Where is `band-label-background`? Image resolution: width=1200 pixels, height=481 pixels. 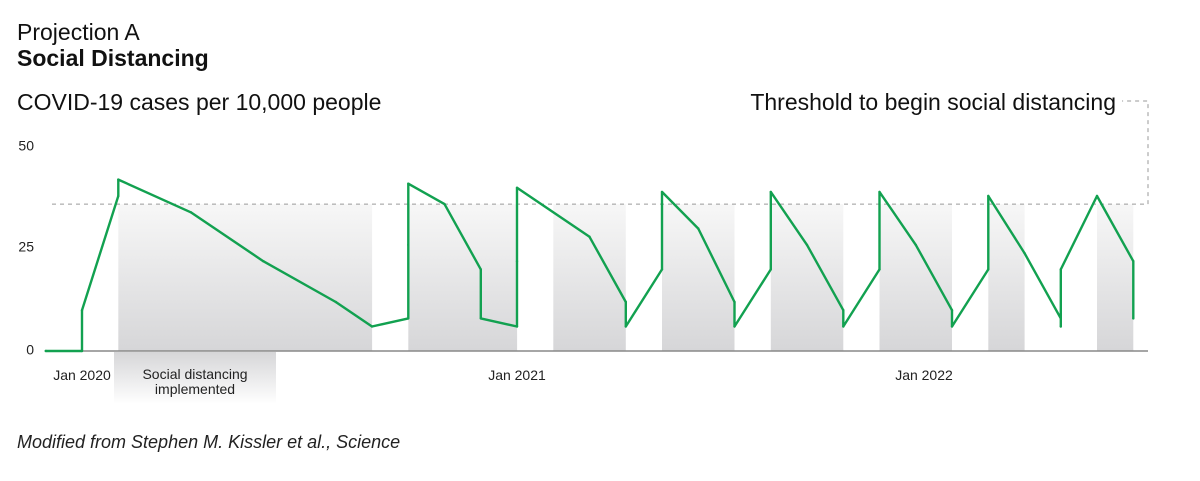
band-label-background is located at coordinates (195, 378).